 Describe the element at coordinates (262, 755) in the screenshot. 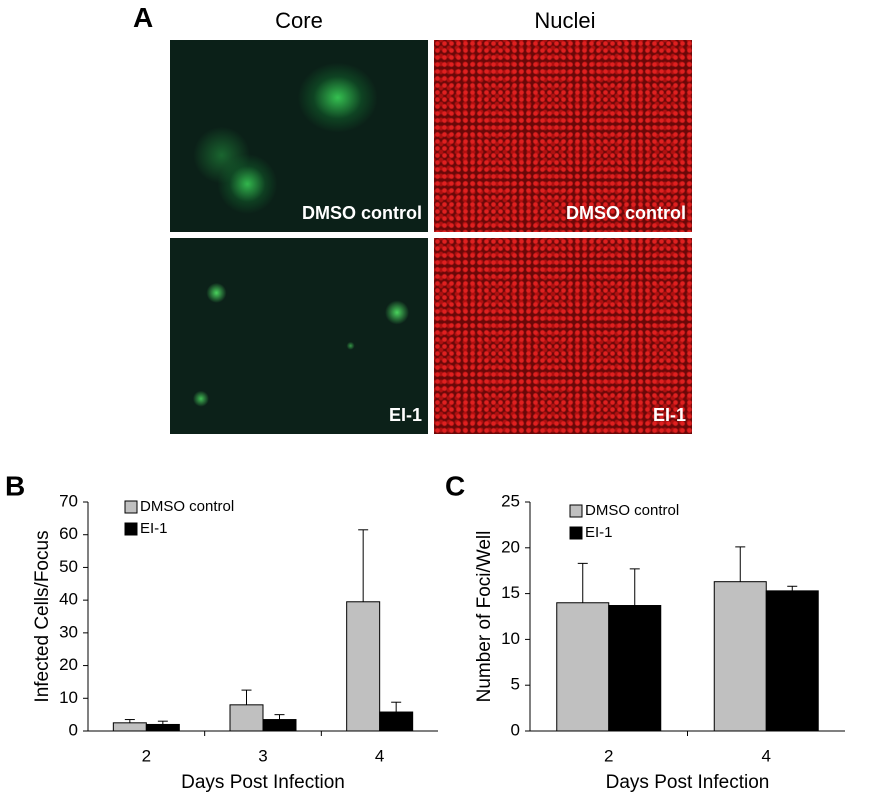

I see `x-tick-label: 3` at that location.